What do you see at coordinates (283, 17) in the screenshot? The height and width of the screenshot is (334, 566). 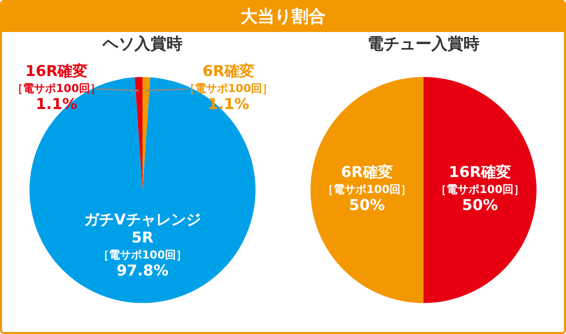 I see `chart-title: 大当り割合` at bounding box center [283, 17].